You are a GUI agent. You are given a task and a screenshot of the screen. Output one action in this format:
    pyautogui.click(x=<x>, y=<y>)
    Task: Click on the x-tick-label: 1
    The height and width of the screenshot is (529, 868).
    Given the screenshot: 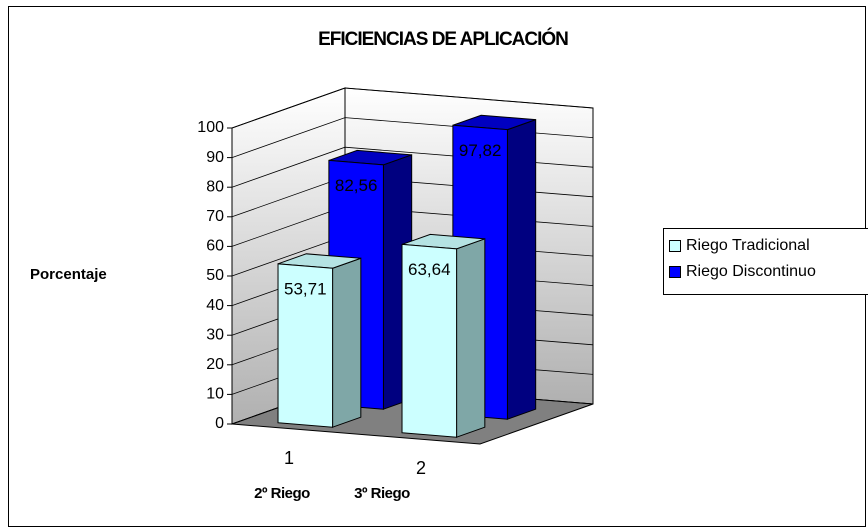 What is the action you would take?
    pyautogui.click(x=289, y=458)
    